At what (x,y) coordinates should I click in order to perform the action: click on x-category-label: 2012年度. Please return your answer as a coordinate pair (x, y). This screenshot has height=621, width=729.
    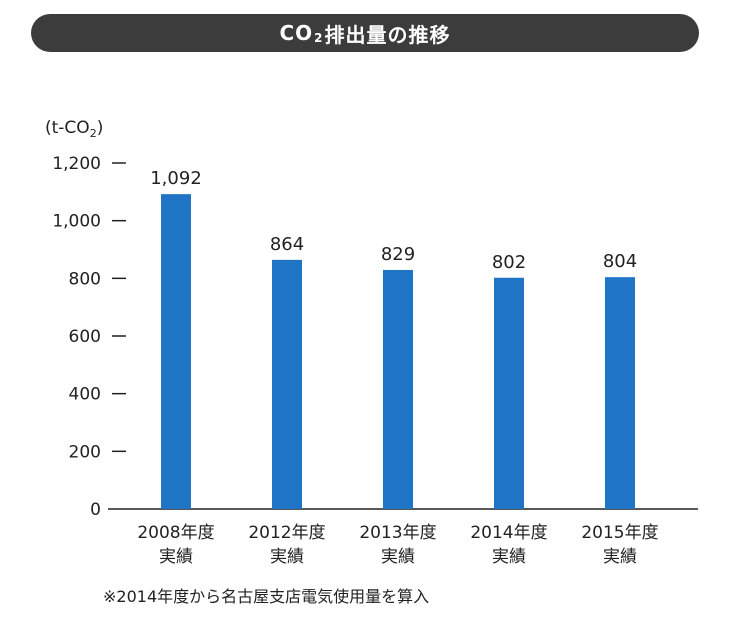
    Looking at the image, I should click on (286, 533).